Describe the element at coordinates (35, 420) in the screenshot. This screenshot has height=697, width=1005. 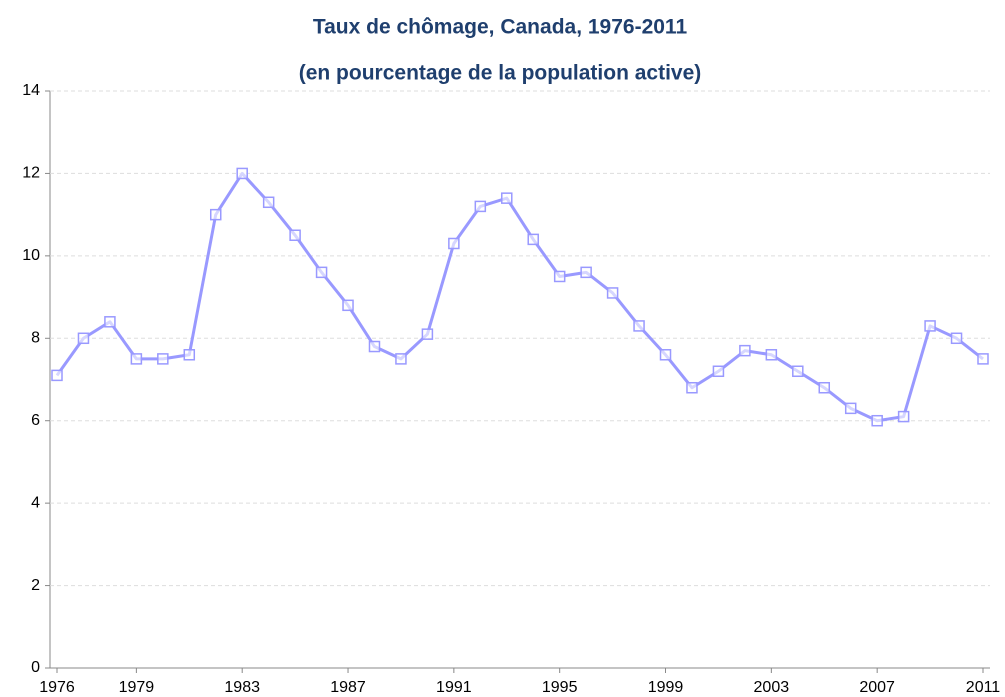
I see `y-tick-label: 6` at that location.